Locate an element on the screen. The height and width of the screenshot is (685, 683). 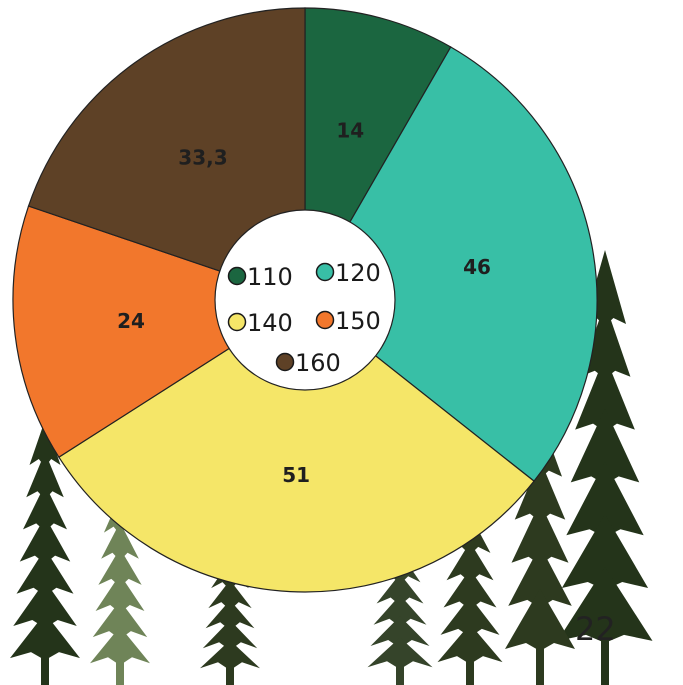
legend-item-110: 110 is located at coordinates (260, 277).